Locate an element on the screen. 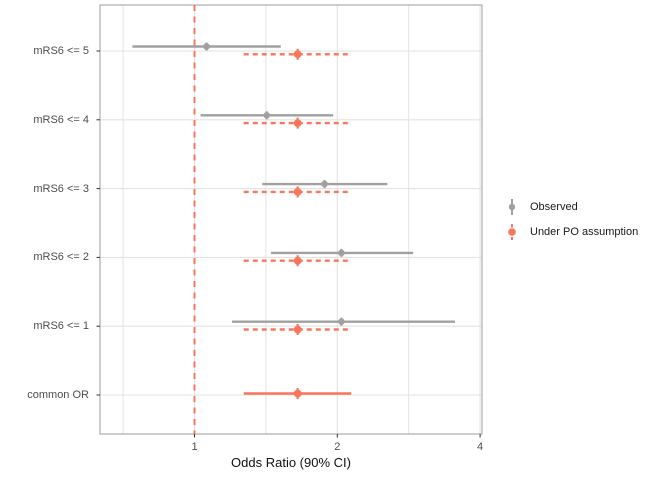  legend-item: Under PO assumption is located at coordinates (569, 231).